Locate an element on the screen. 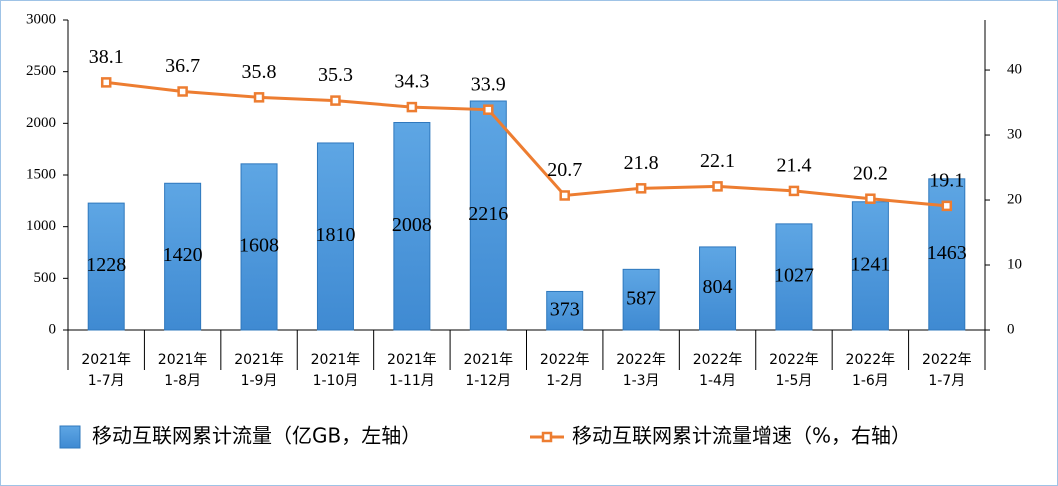  y-tick-label: 500 is located at coordinates (45, 278).